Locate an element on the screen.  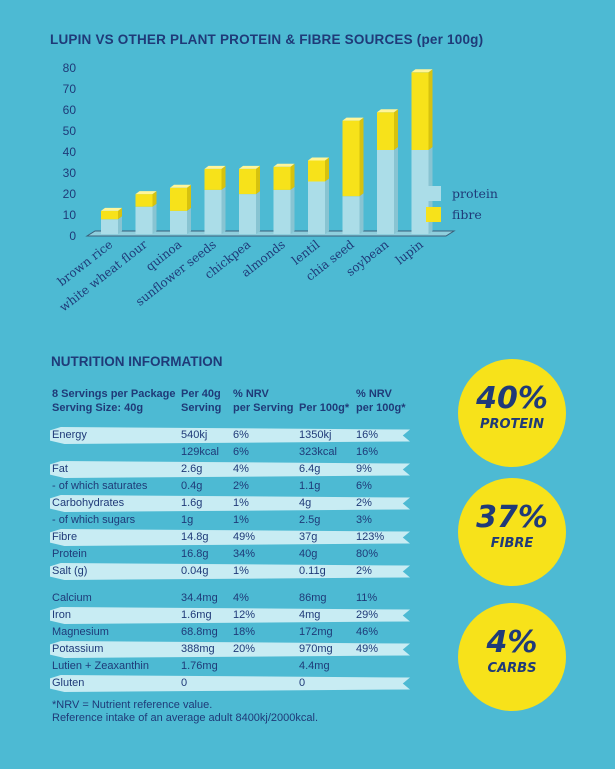
table-cell: 388mg is located at coordinates (198, 649).